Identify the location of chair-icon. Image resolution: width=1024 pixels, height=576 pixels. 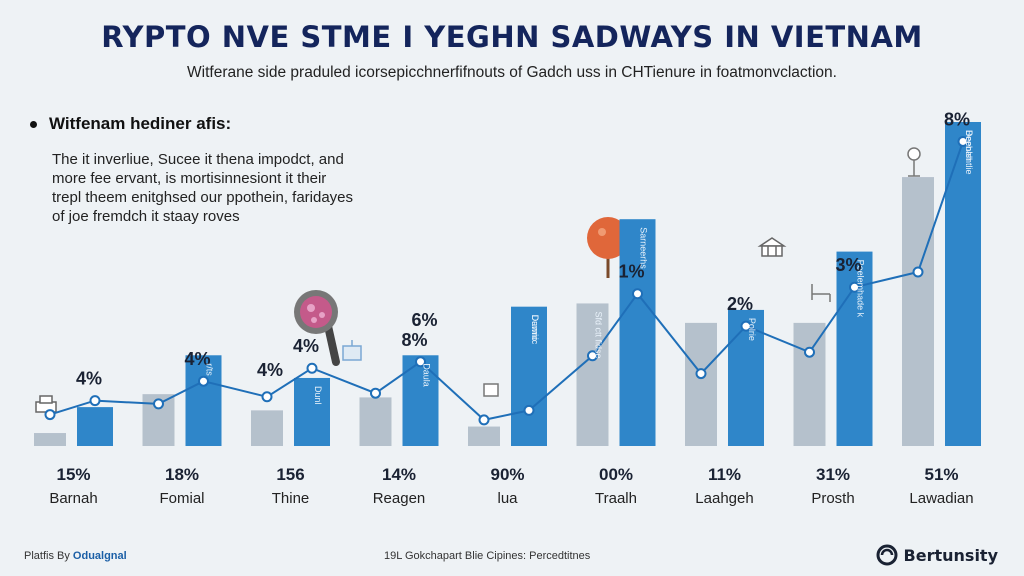
(821, 293).